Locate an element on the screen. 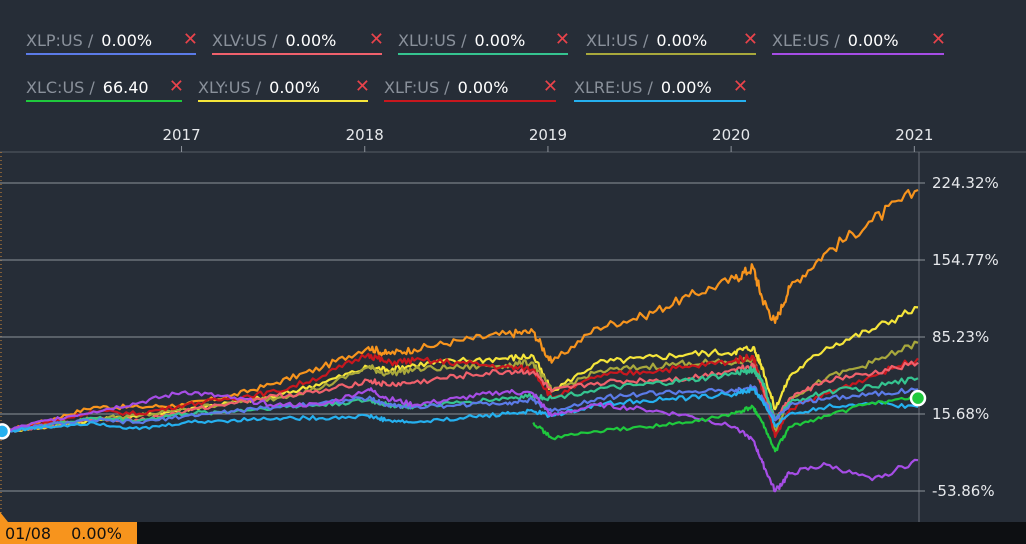  legend-symbol: XLP:US / is located at coordinates (60, 40).